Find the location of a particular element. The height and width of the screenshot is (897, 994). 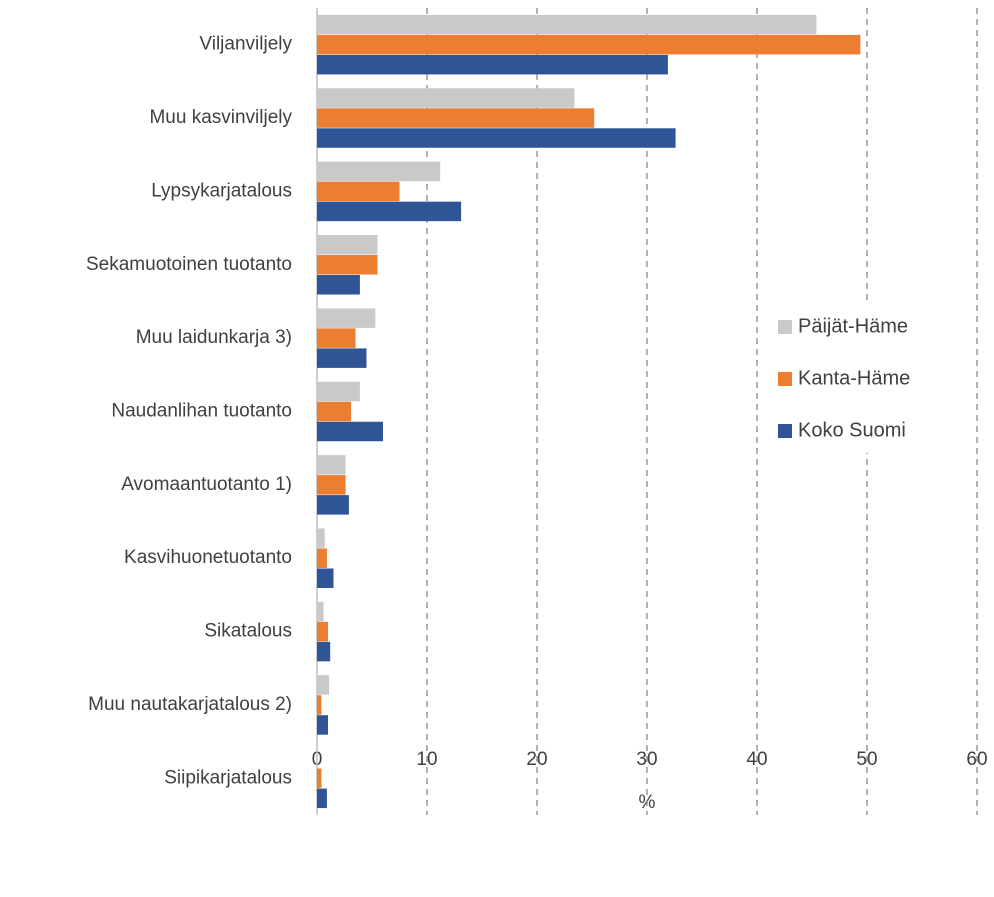

legend-label: Päijät-Häme is located at coordinates (853, 326).